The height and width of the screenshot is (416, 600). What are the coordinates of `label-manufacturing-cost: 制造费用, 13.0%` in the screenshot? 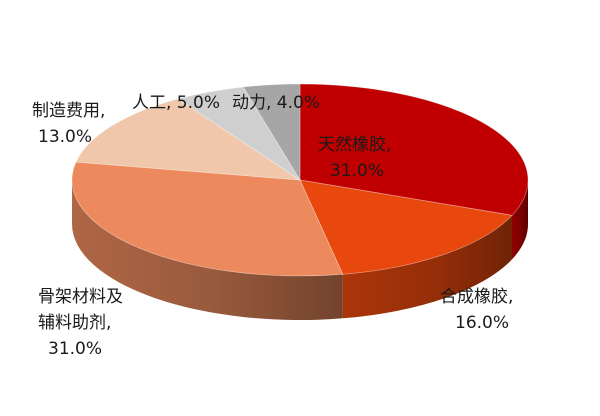 It's located at (71, 124).